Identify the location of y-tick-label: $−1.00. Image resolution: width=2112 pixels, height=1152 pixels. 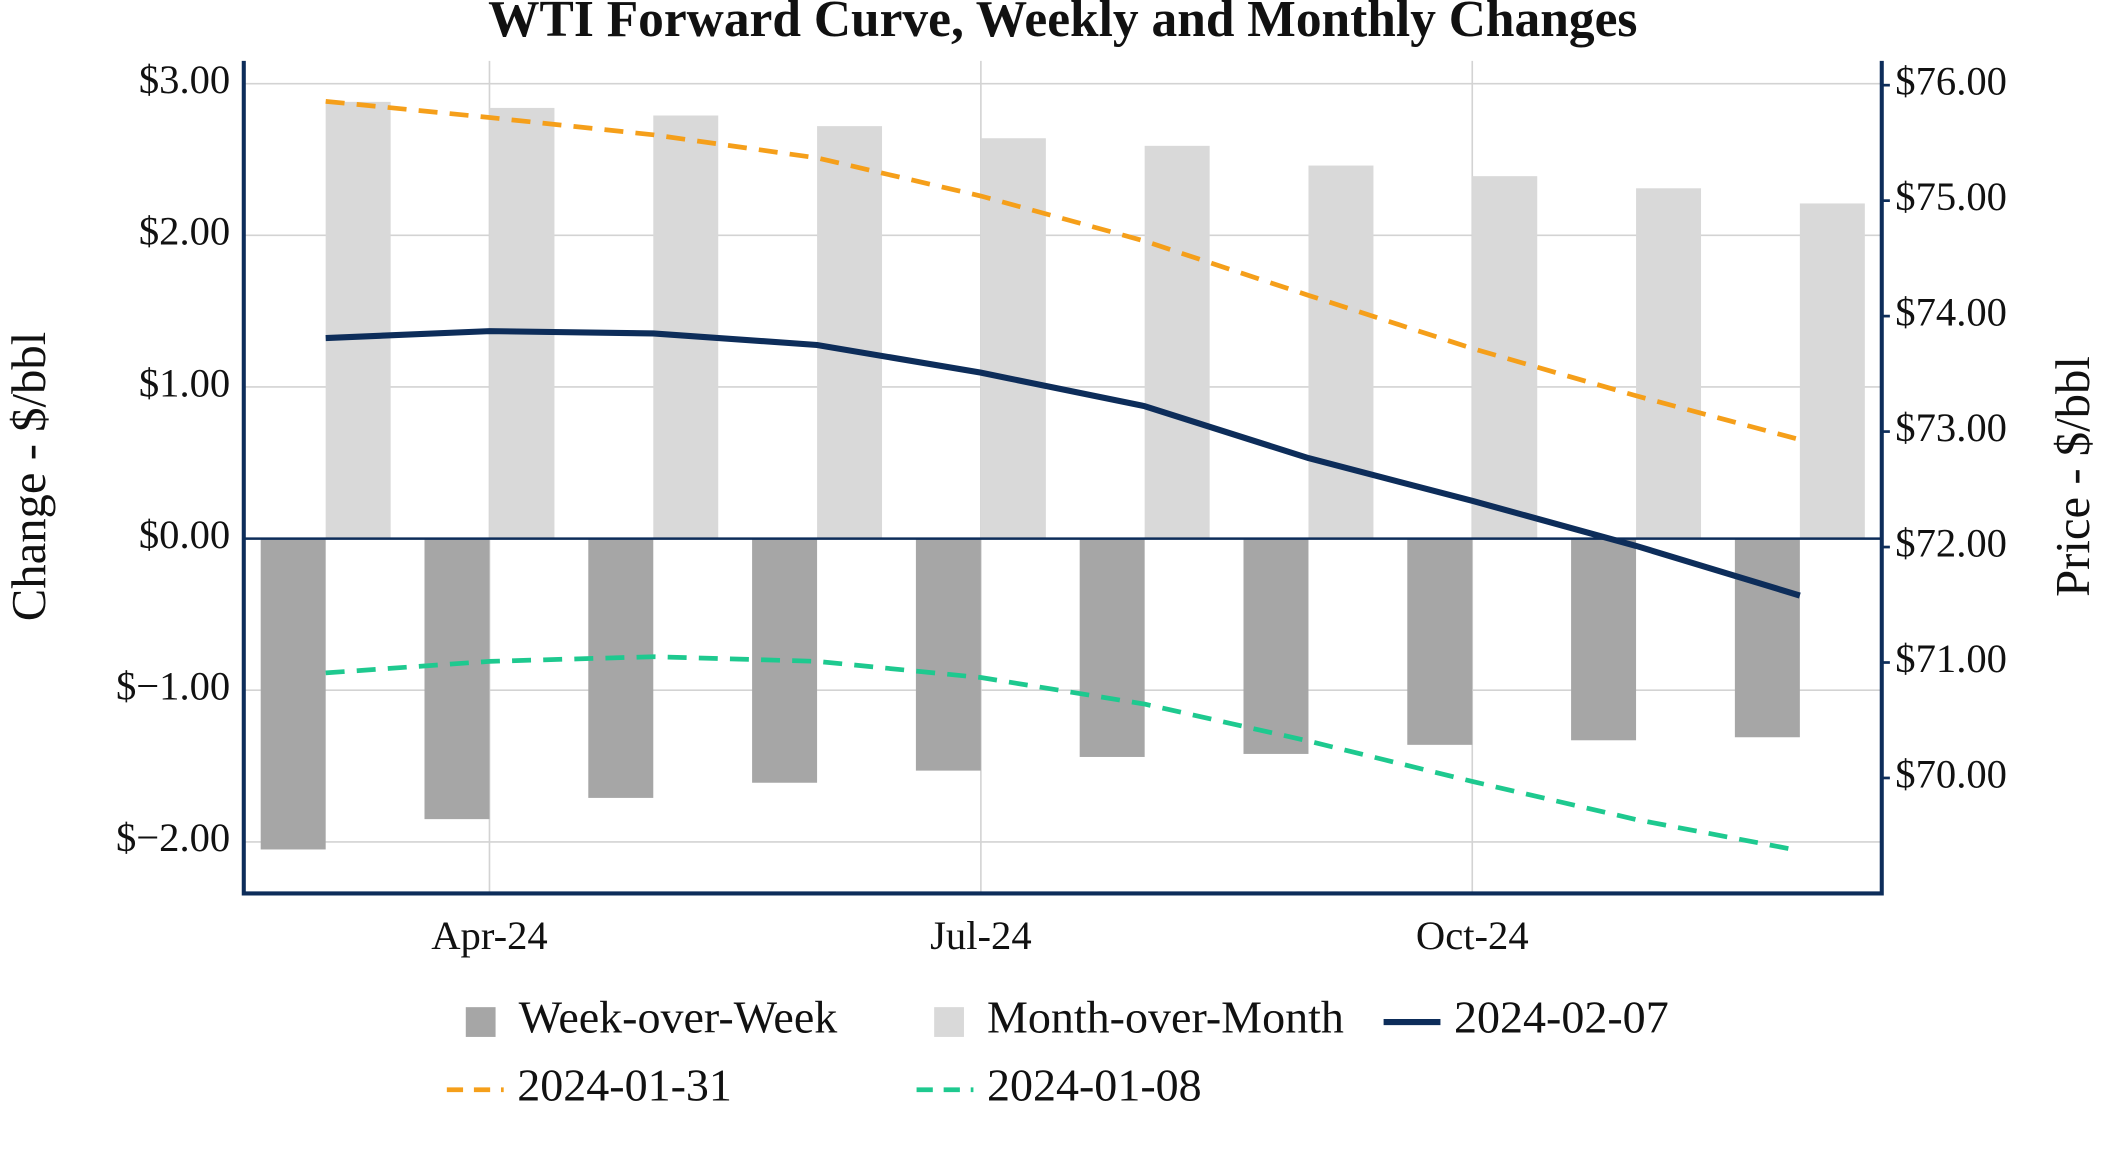
(173, 686).